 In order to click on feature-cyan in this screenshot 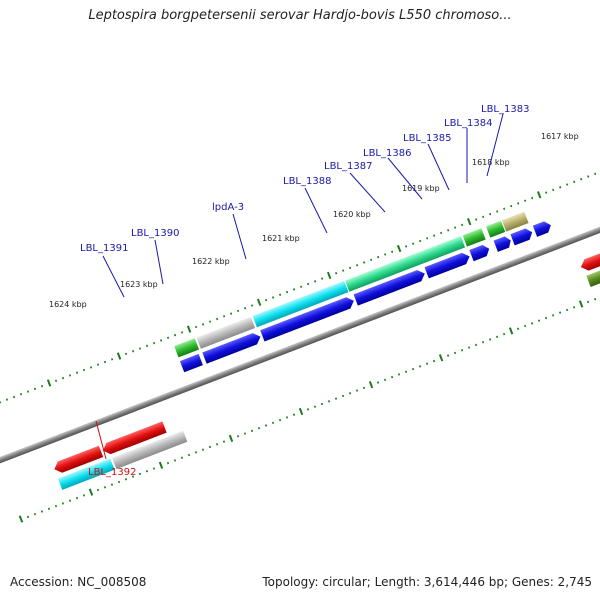, I will do `click(86, 474)`.